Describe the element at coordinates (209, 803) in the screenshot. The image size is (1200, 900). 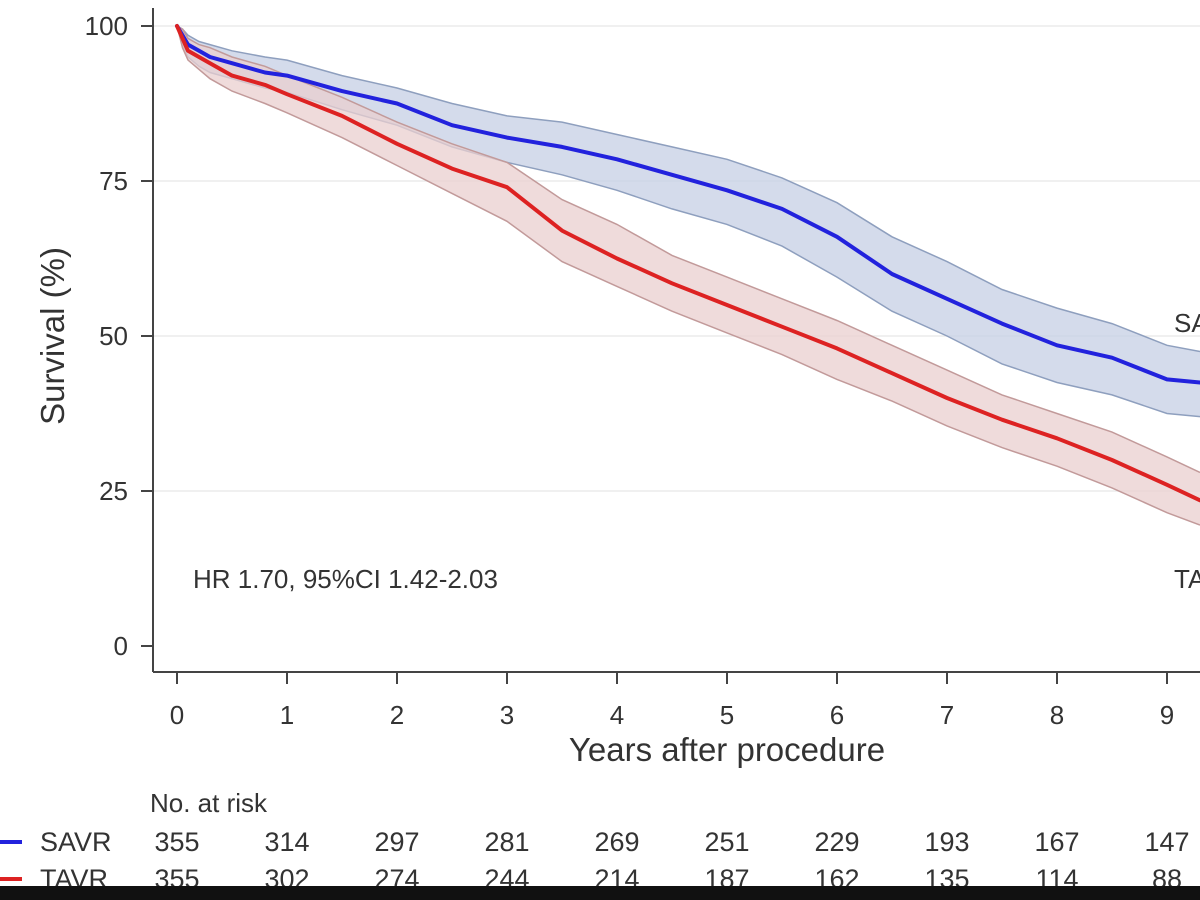
I see `risk-table-title: No. at risk` at that location.